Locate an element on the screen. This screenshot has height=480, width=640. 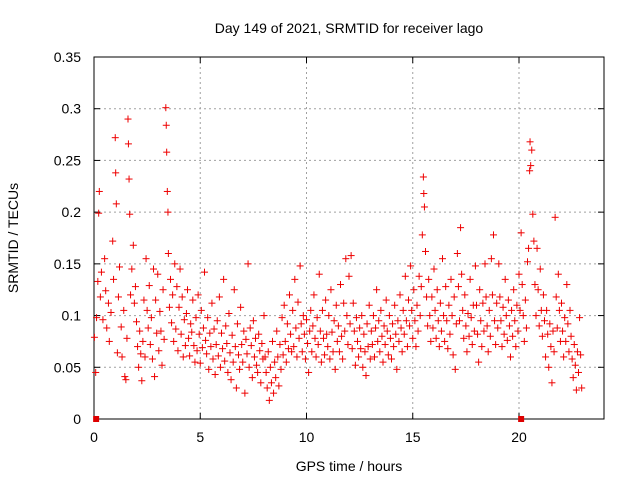
y-axis-label: SRMTID / TECUs is located at coordinates (13, 238).